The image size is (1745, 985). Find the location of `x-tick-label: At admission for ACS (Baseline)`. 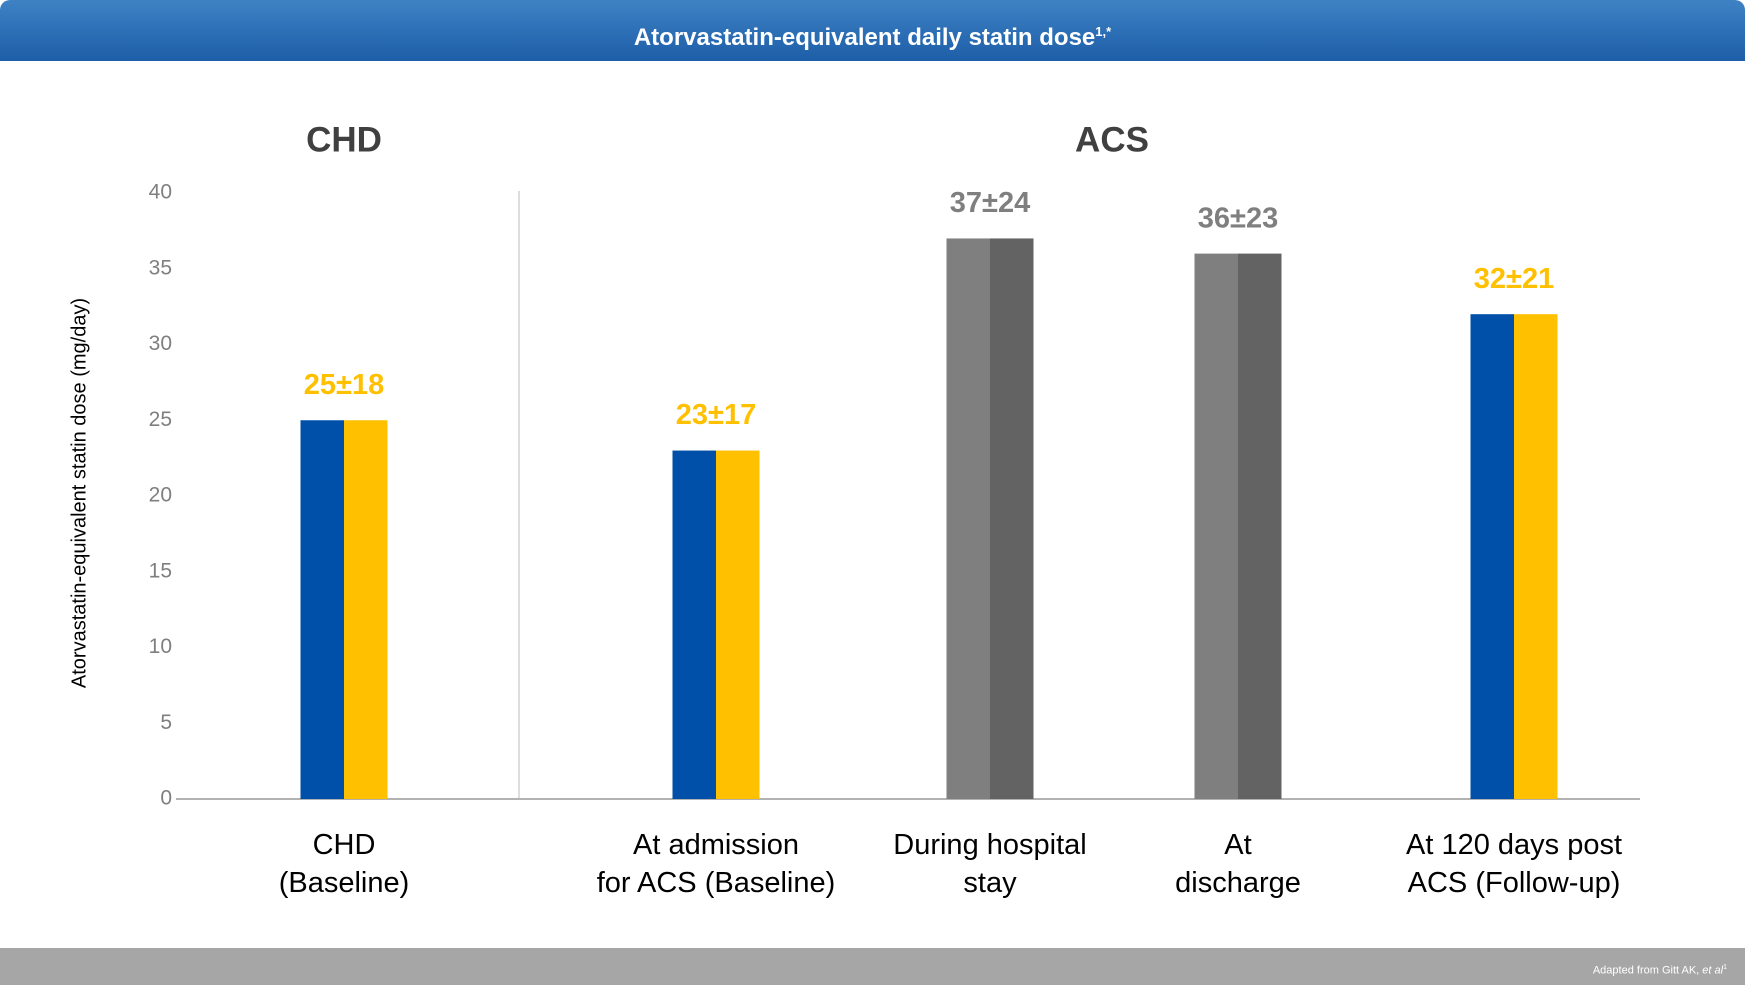

x-tick-label: At admission for ACS (Baseline) is located at coordinates (716, 864).